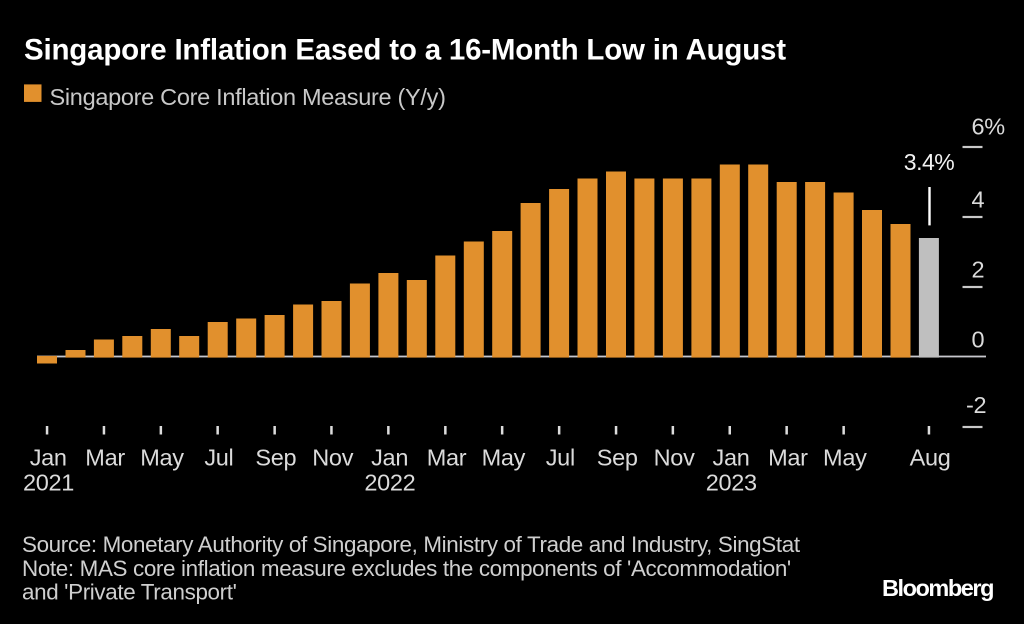  Describe the element at coordinates (248, 97) in the screenshot. I see `svg-text:Singapore Core Inflation Measu: Singapore Core Inflation Measure (Y/y)` at that location.